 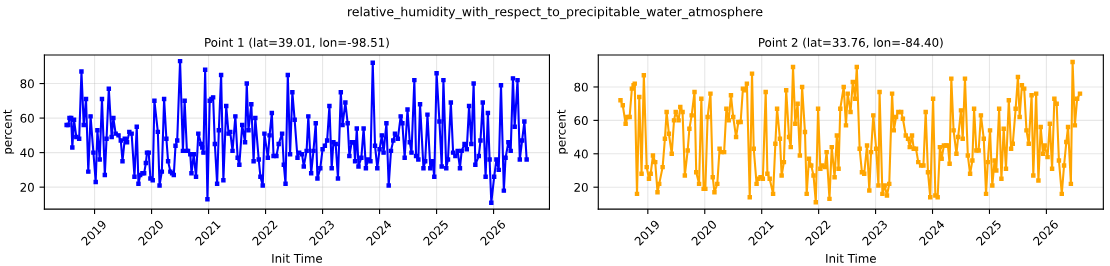 I want to click on text: relative_humidity_with_respect_to_precipitable_water_atmosphere, so click(x=555, y=13).